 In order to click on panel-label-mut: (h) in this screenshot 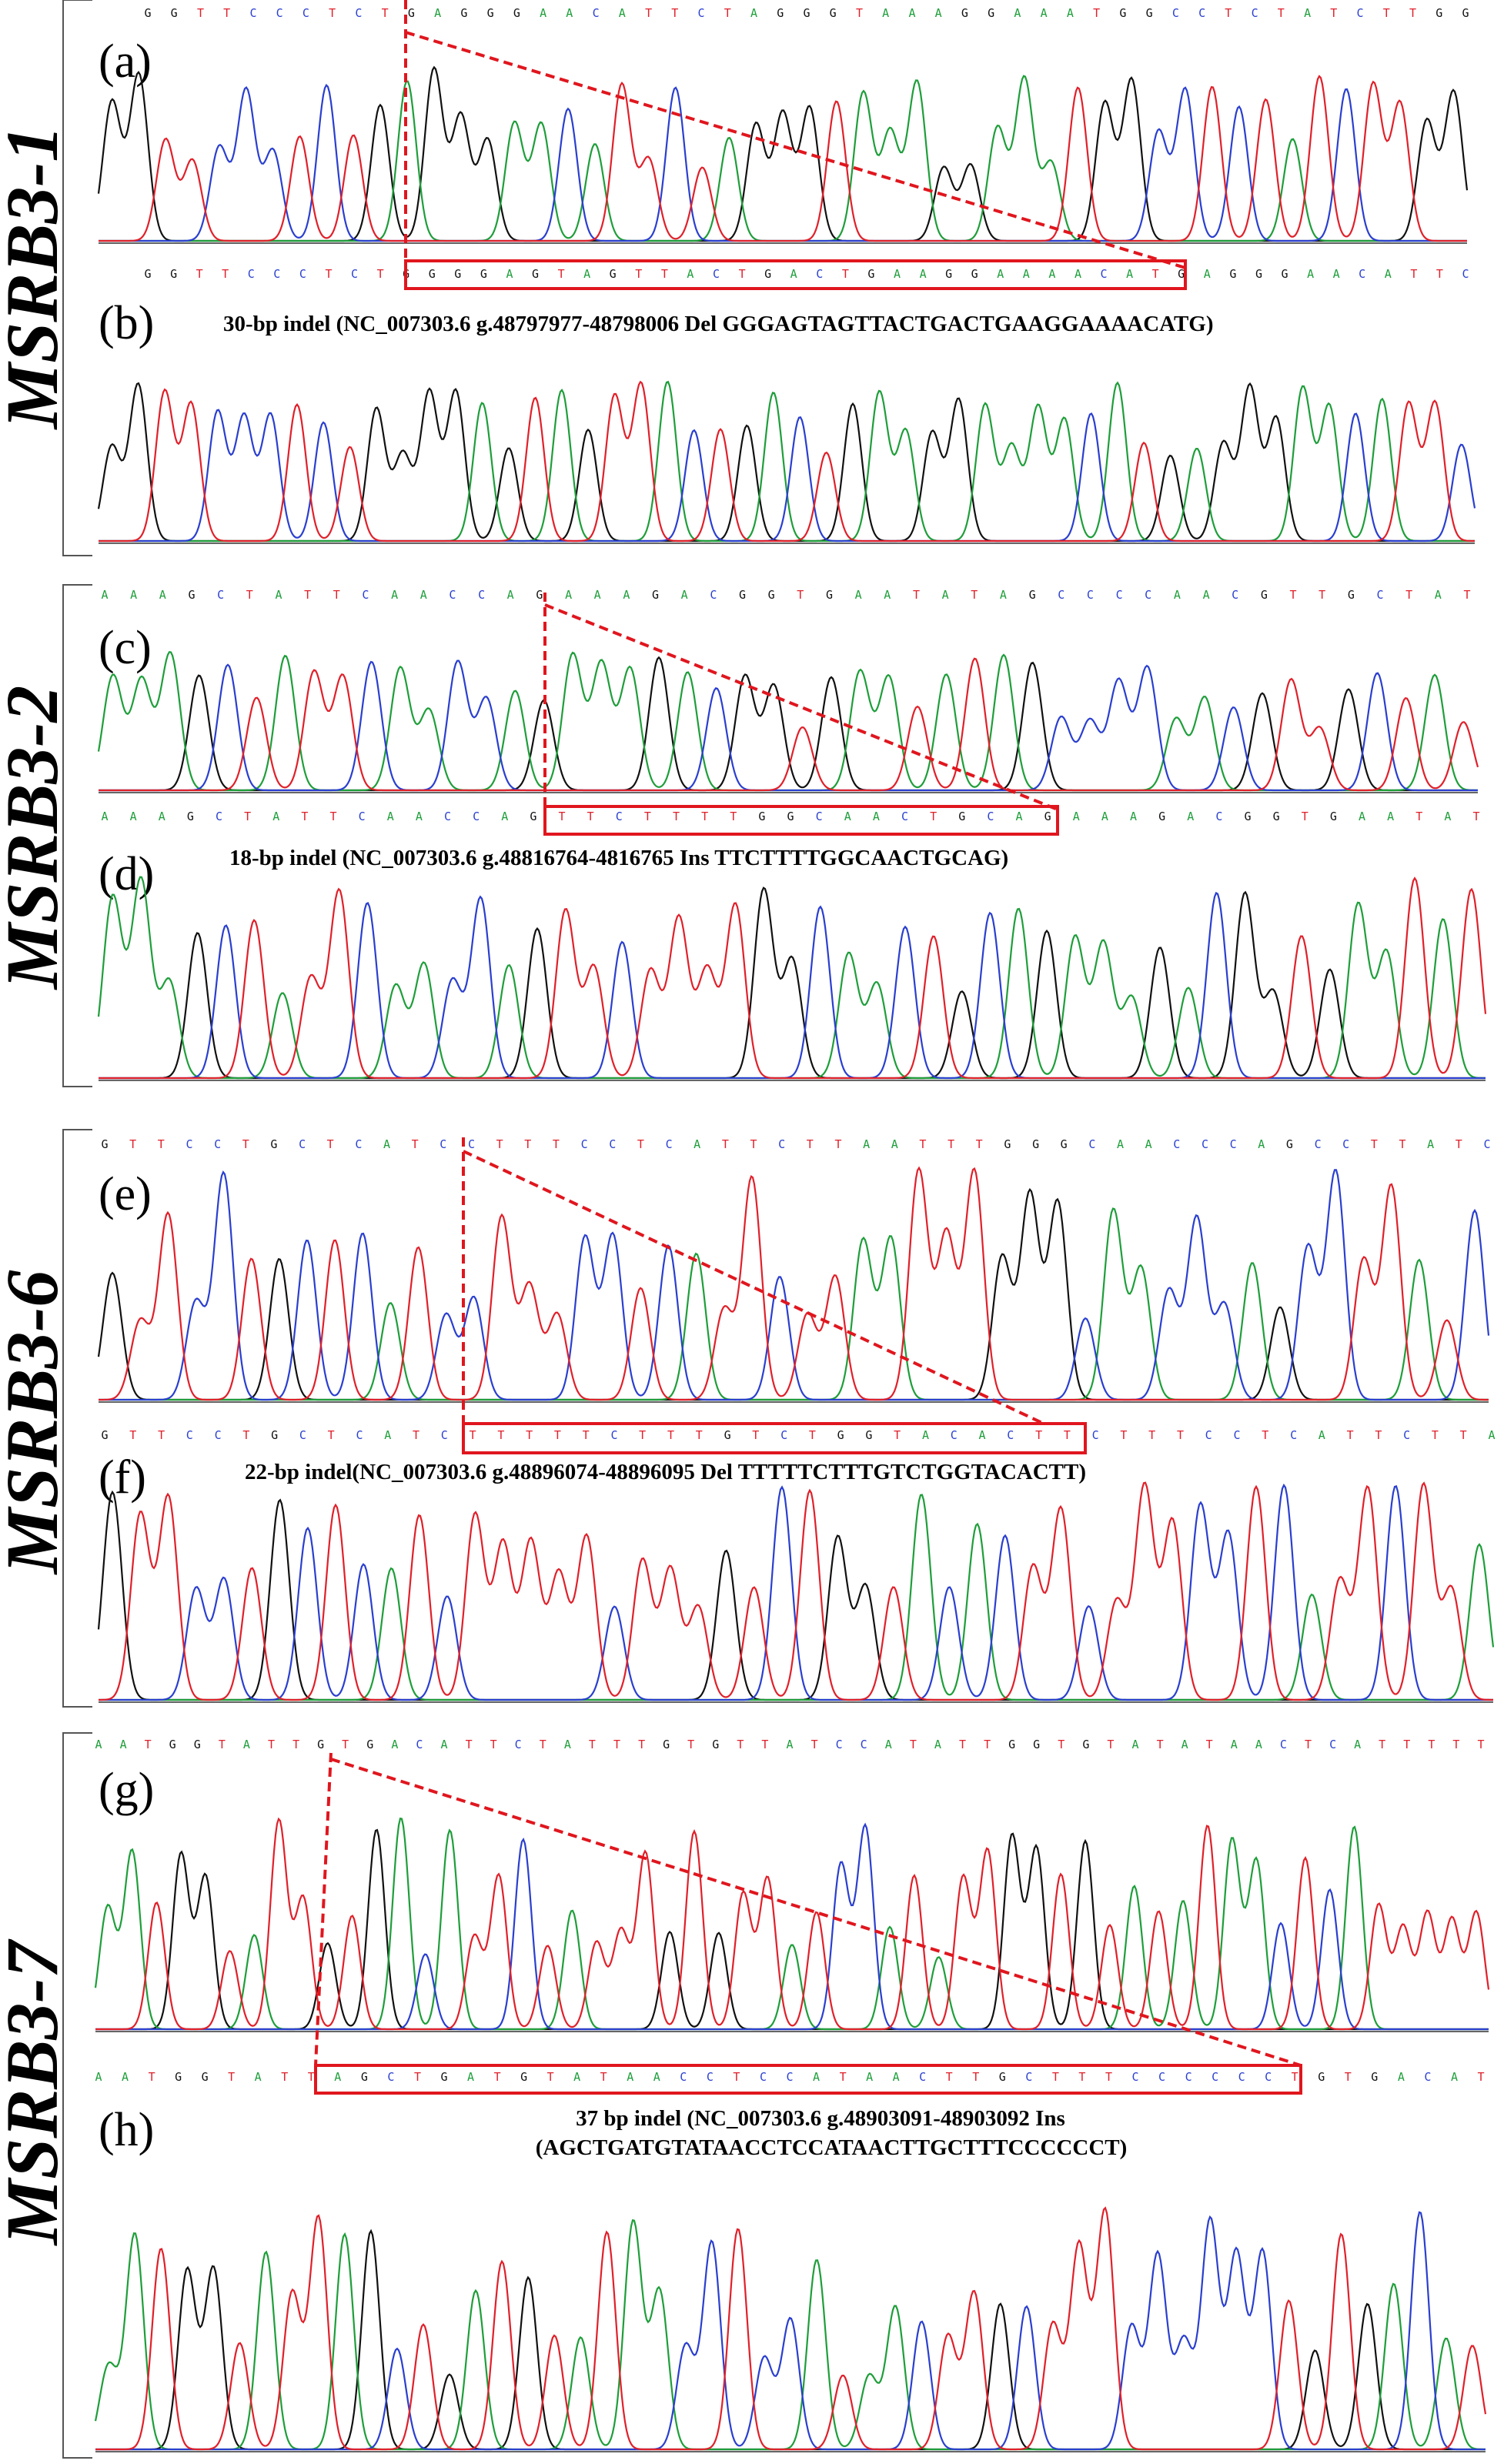, I will do `click(126, 2130)`.